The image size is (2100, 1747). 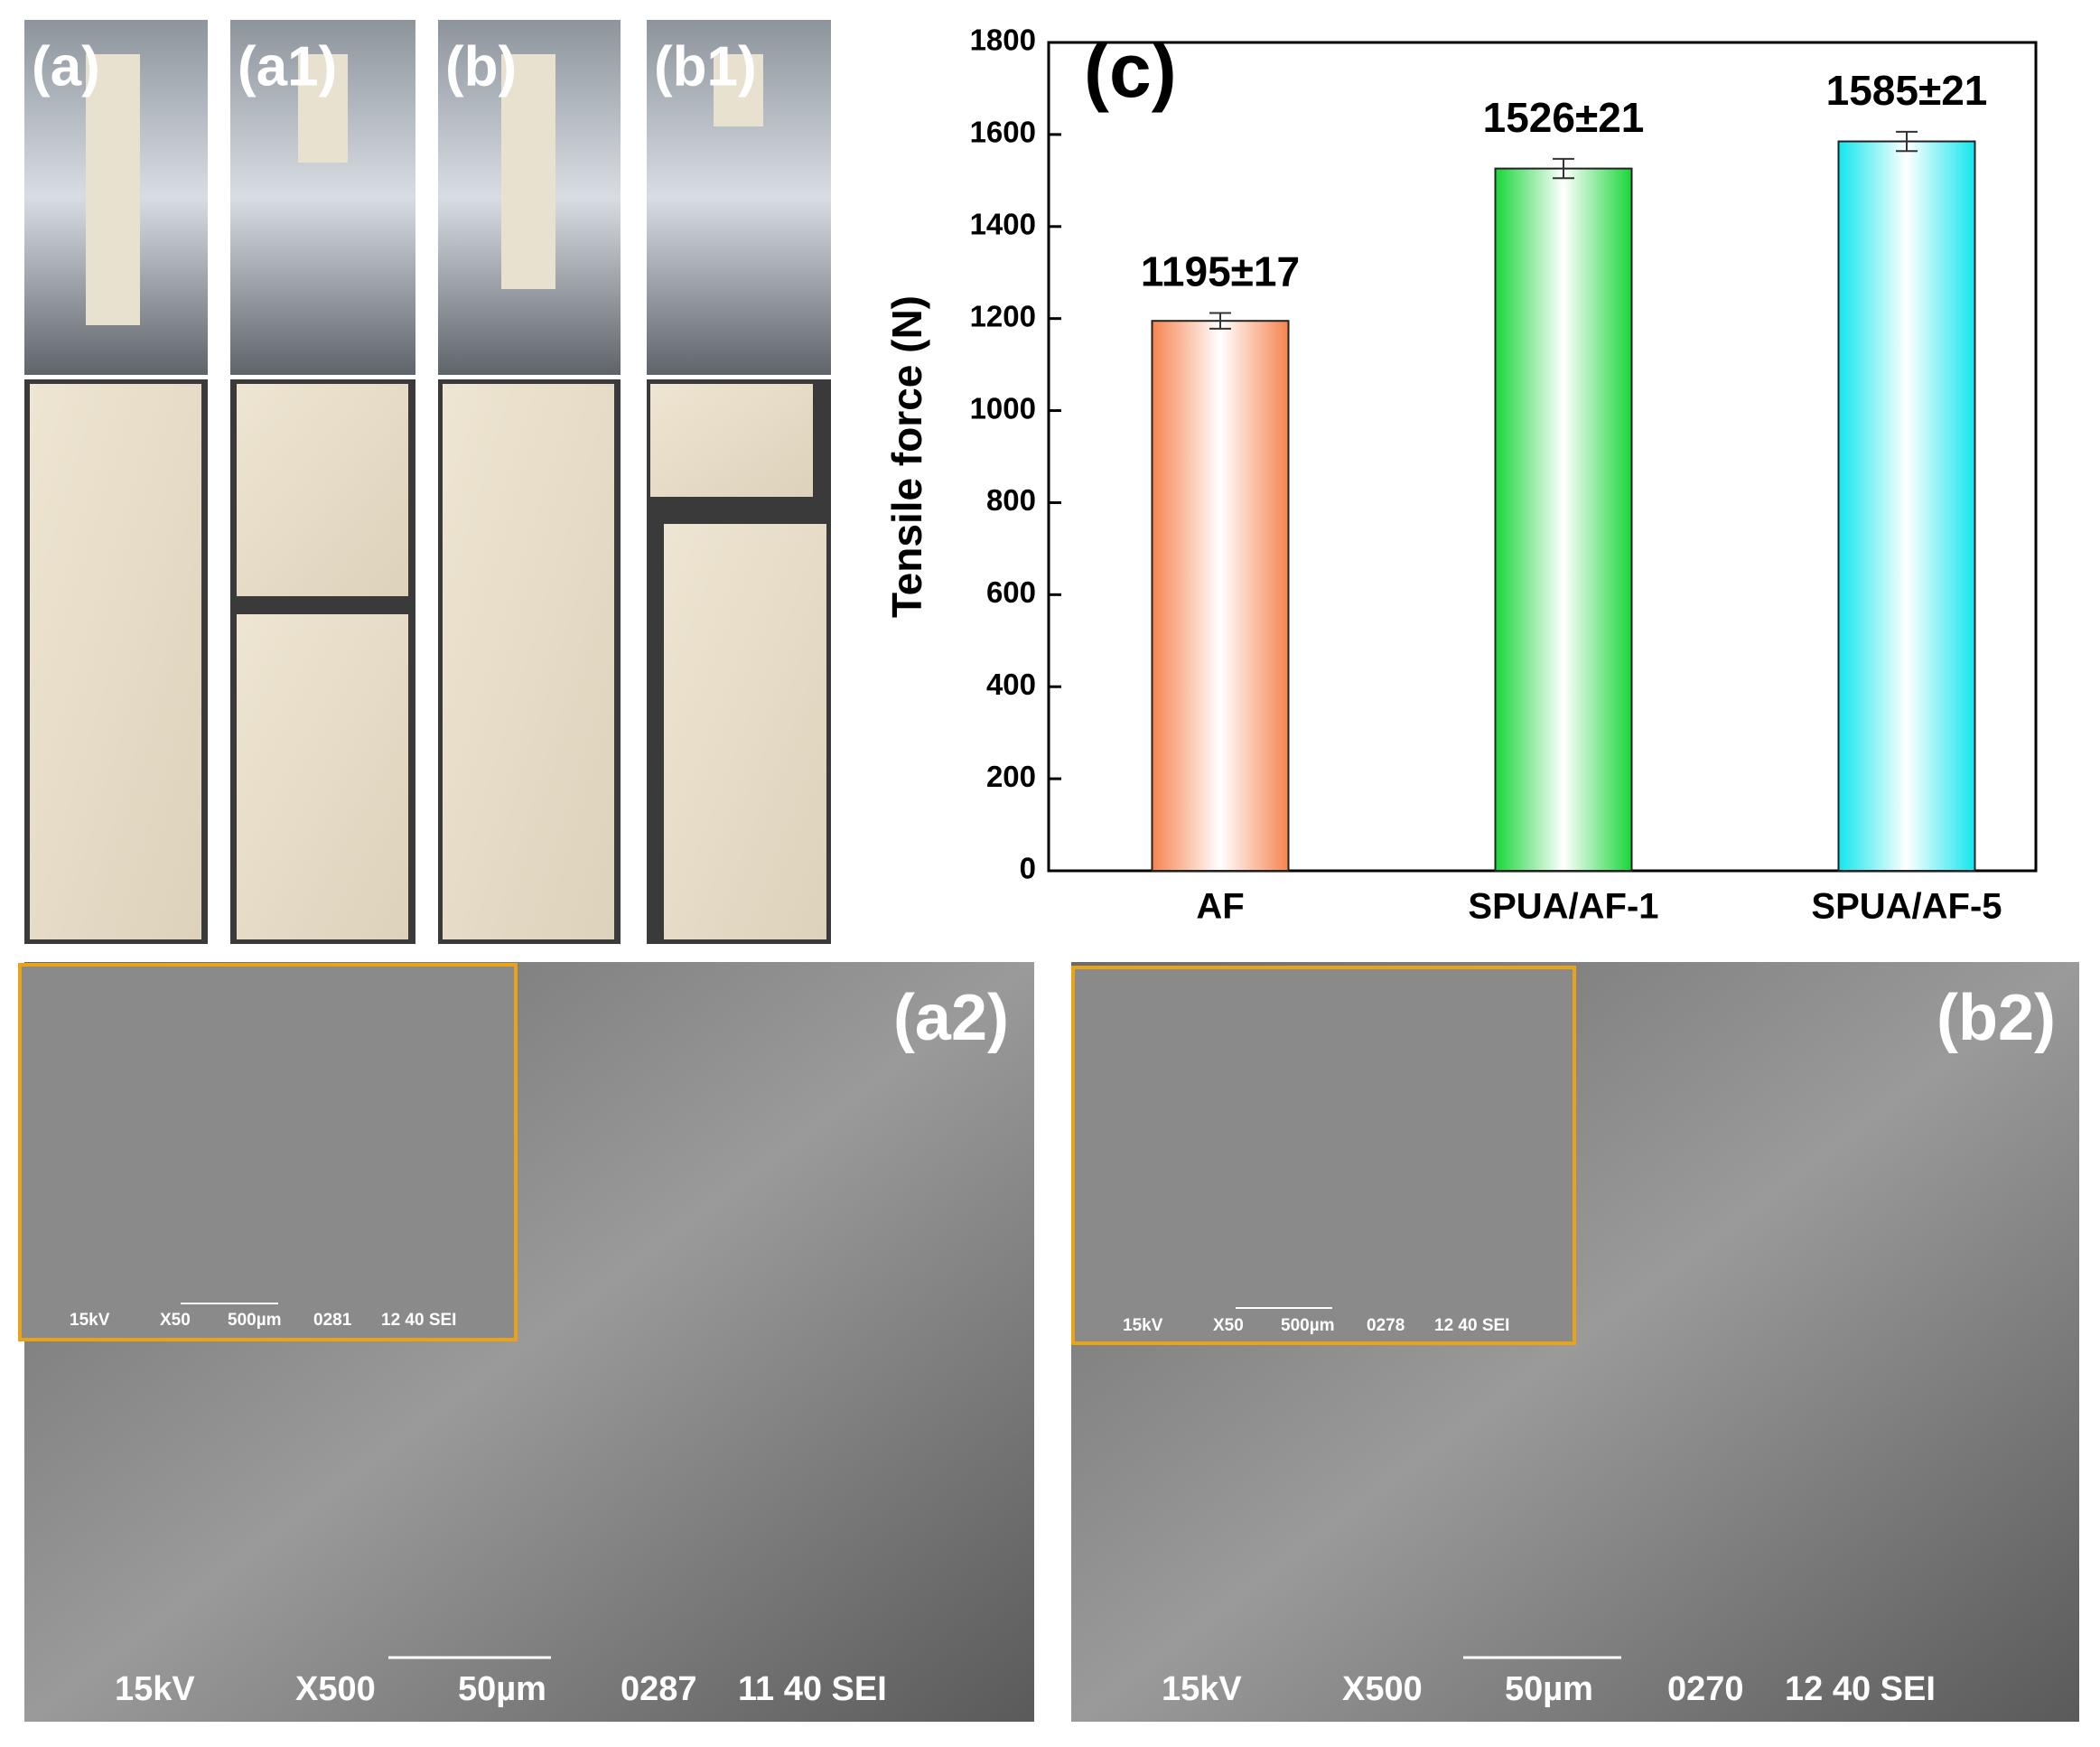 I want to click on value-label: 1526±21, so click(x=1564, y=117).